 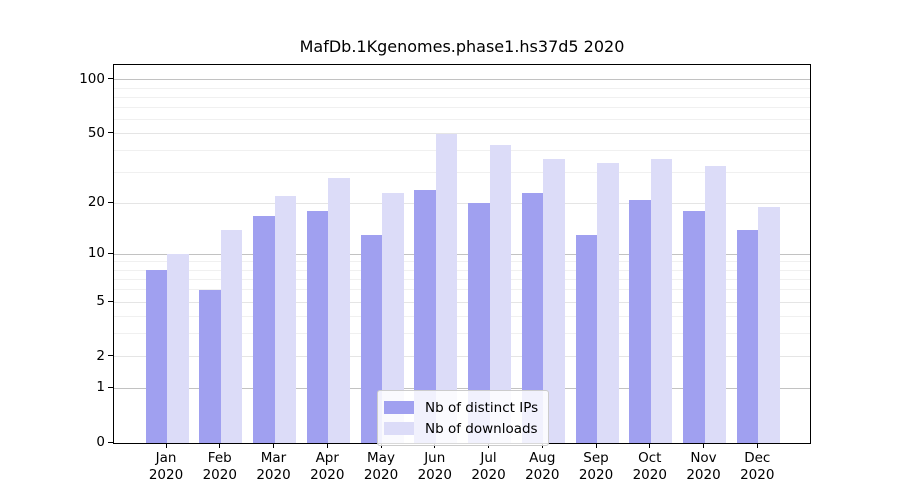 I want to click on bar-distinct-ips-jan, so click(x=156, y=356).